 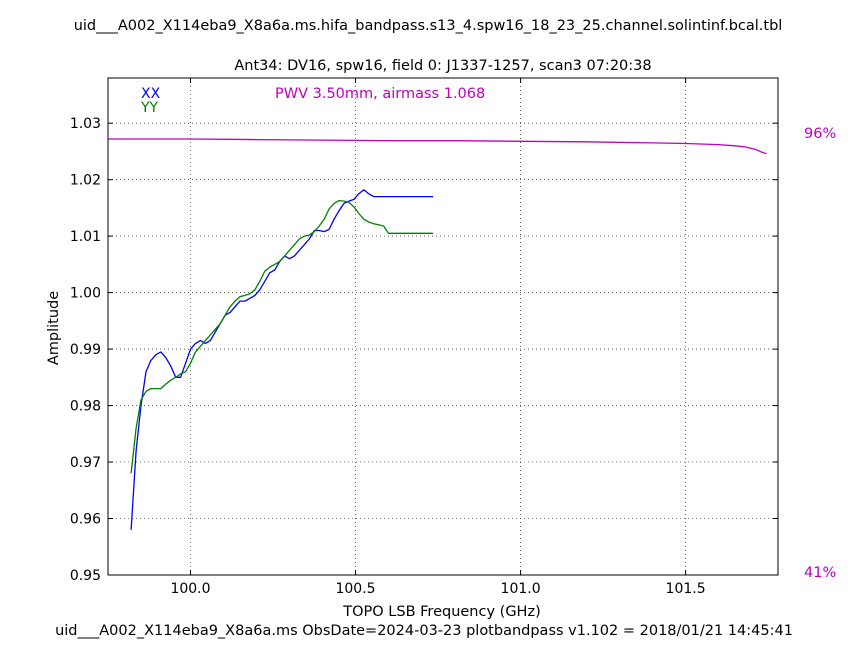 I want to click on legend-xx-label: XX, so click(x=151, y=94).